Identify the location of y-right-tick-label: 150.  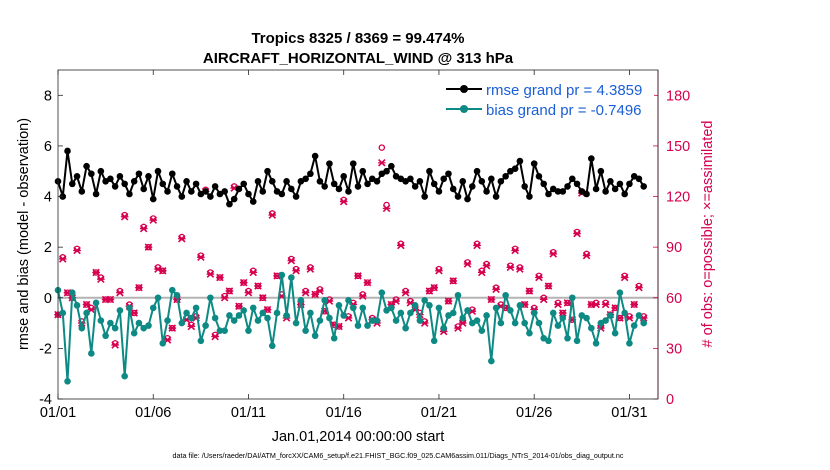
(678, 147).